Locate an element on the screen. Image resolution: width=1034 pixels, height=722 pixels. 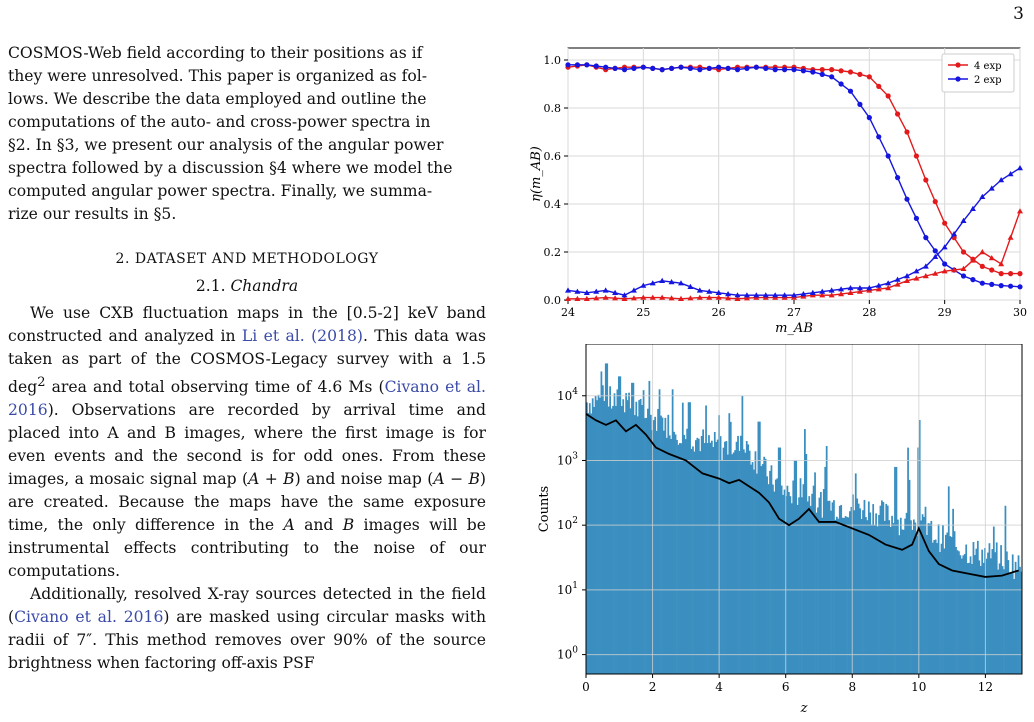
x-tick-label: 24 is located at coordinates (568, 312).